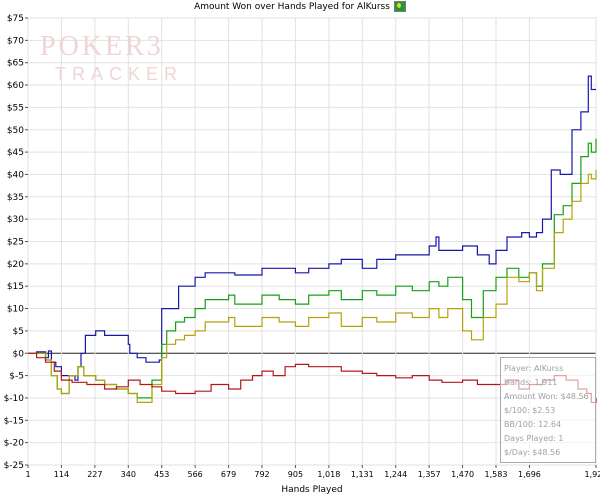 The image size is (600, 496). What do you see at coordinates (311, 490) in the screenshot?
I see `x-axis-title: Hands Played` at bounding box center [311, 490].